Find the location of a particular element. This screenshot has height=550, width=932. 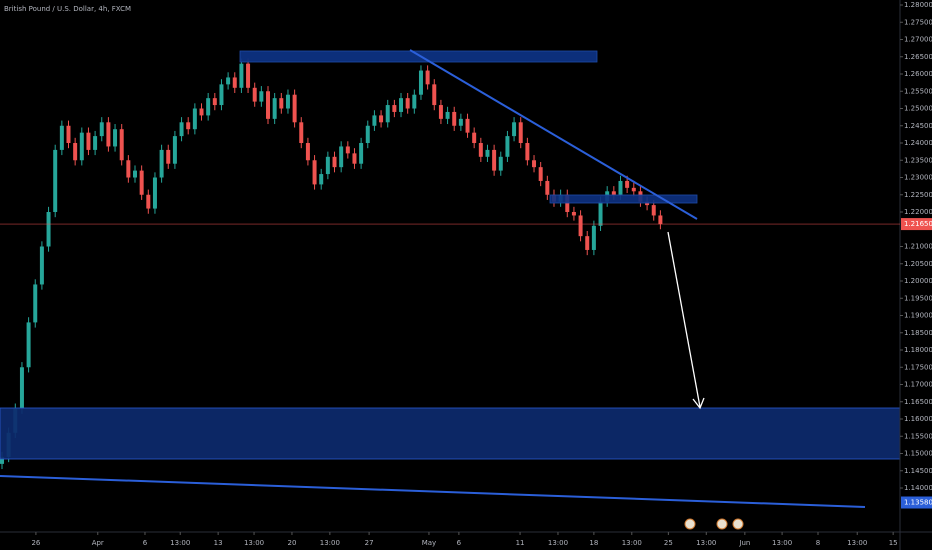

x-tick-label: 25 is located at coordinates (668, 543).